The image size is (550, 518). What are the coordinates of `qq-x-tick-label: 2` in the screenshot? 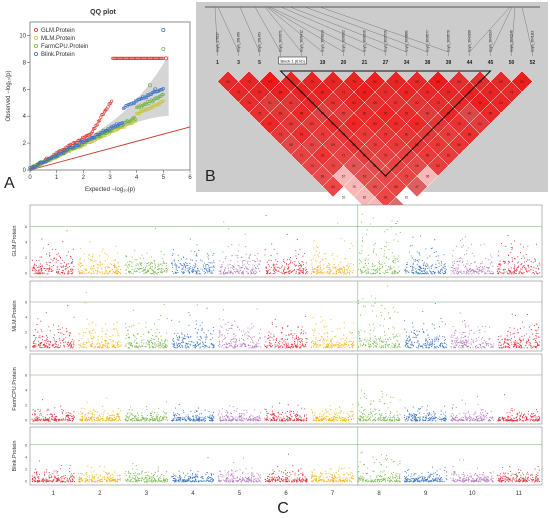 It's located at (84, 178).